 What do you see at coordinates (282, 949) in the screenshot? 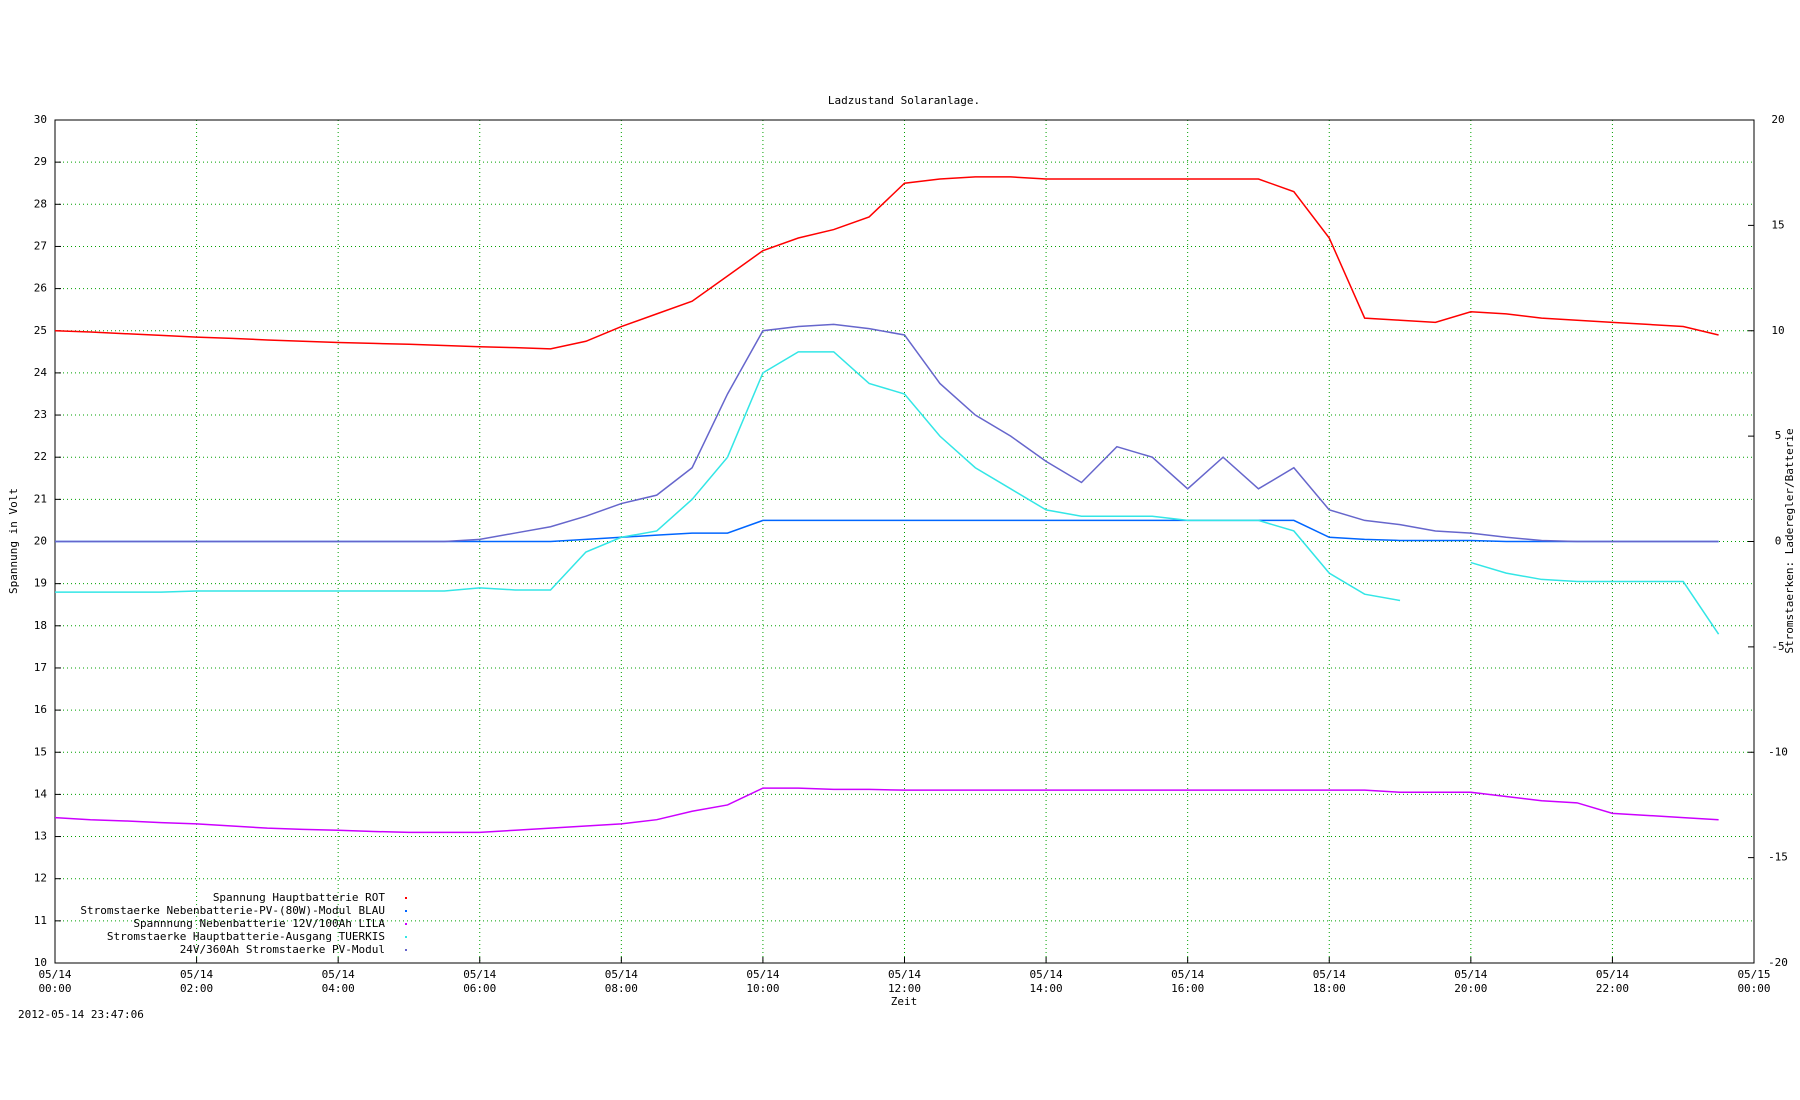
I see `legend-label: 24V/360Ah Stromstaerke PV-Modul` at bounding box center [282, 949].